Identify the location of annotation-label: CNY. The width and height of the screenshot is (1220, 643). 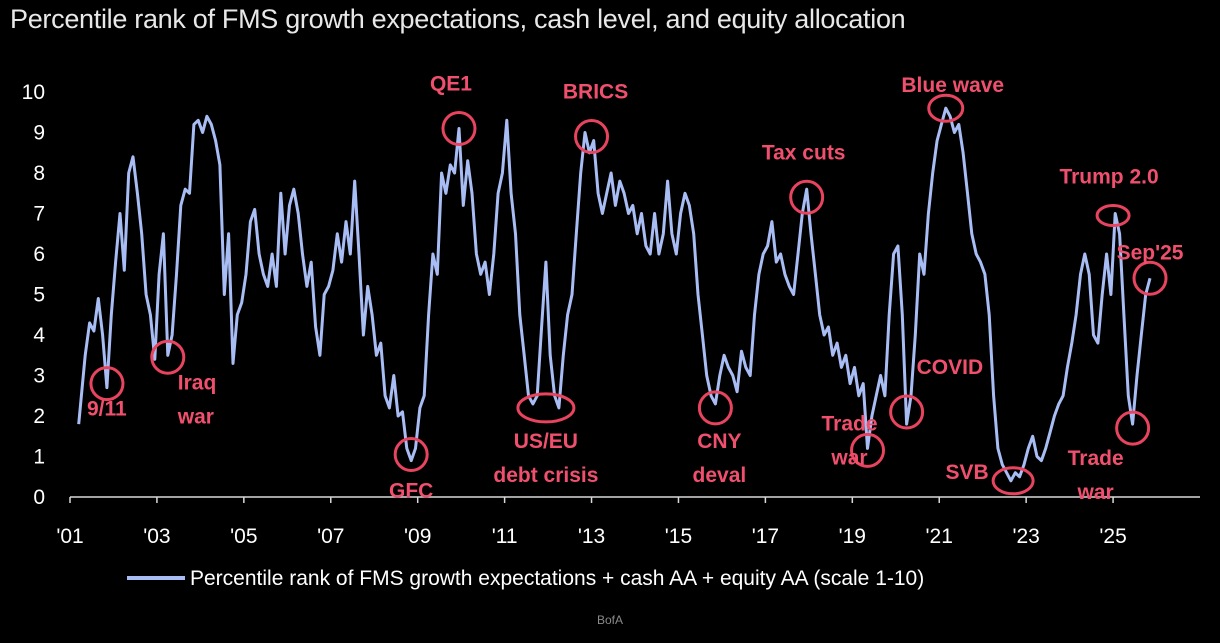
(719, 441).